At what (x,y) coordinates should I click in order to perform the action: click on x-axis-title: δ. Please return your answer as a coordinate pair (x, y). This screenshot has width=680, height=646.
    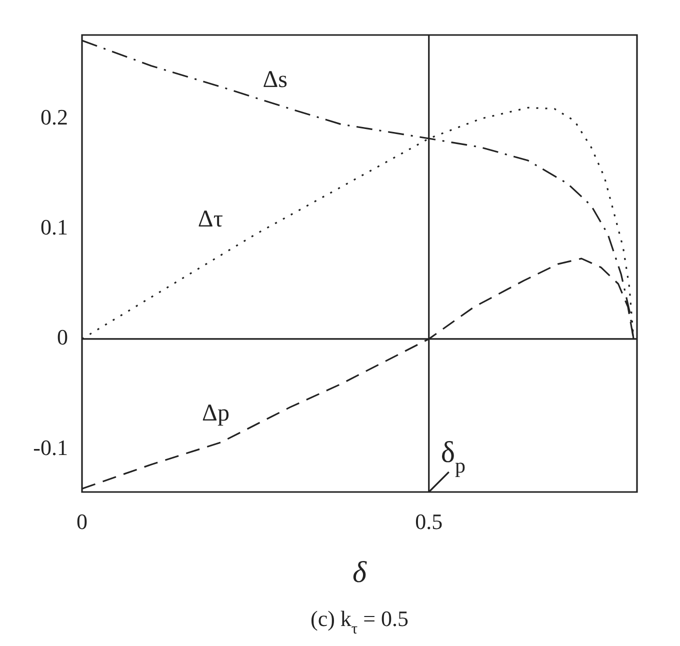
    Looking at the image, I should click on (360, 572).